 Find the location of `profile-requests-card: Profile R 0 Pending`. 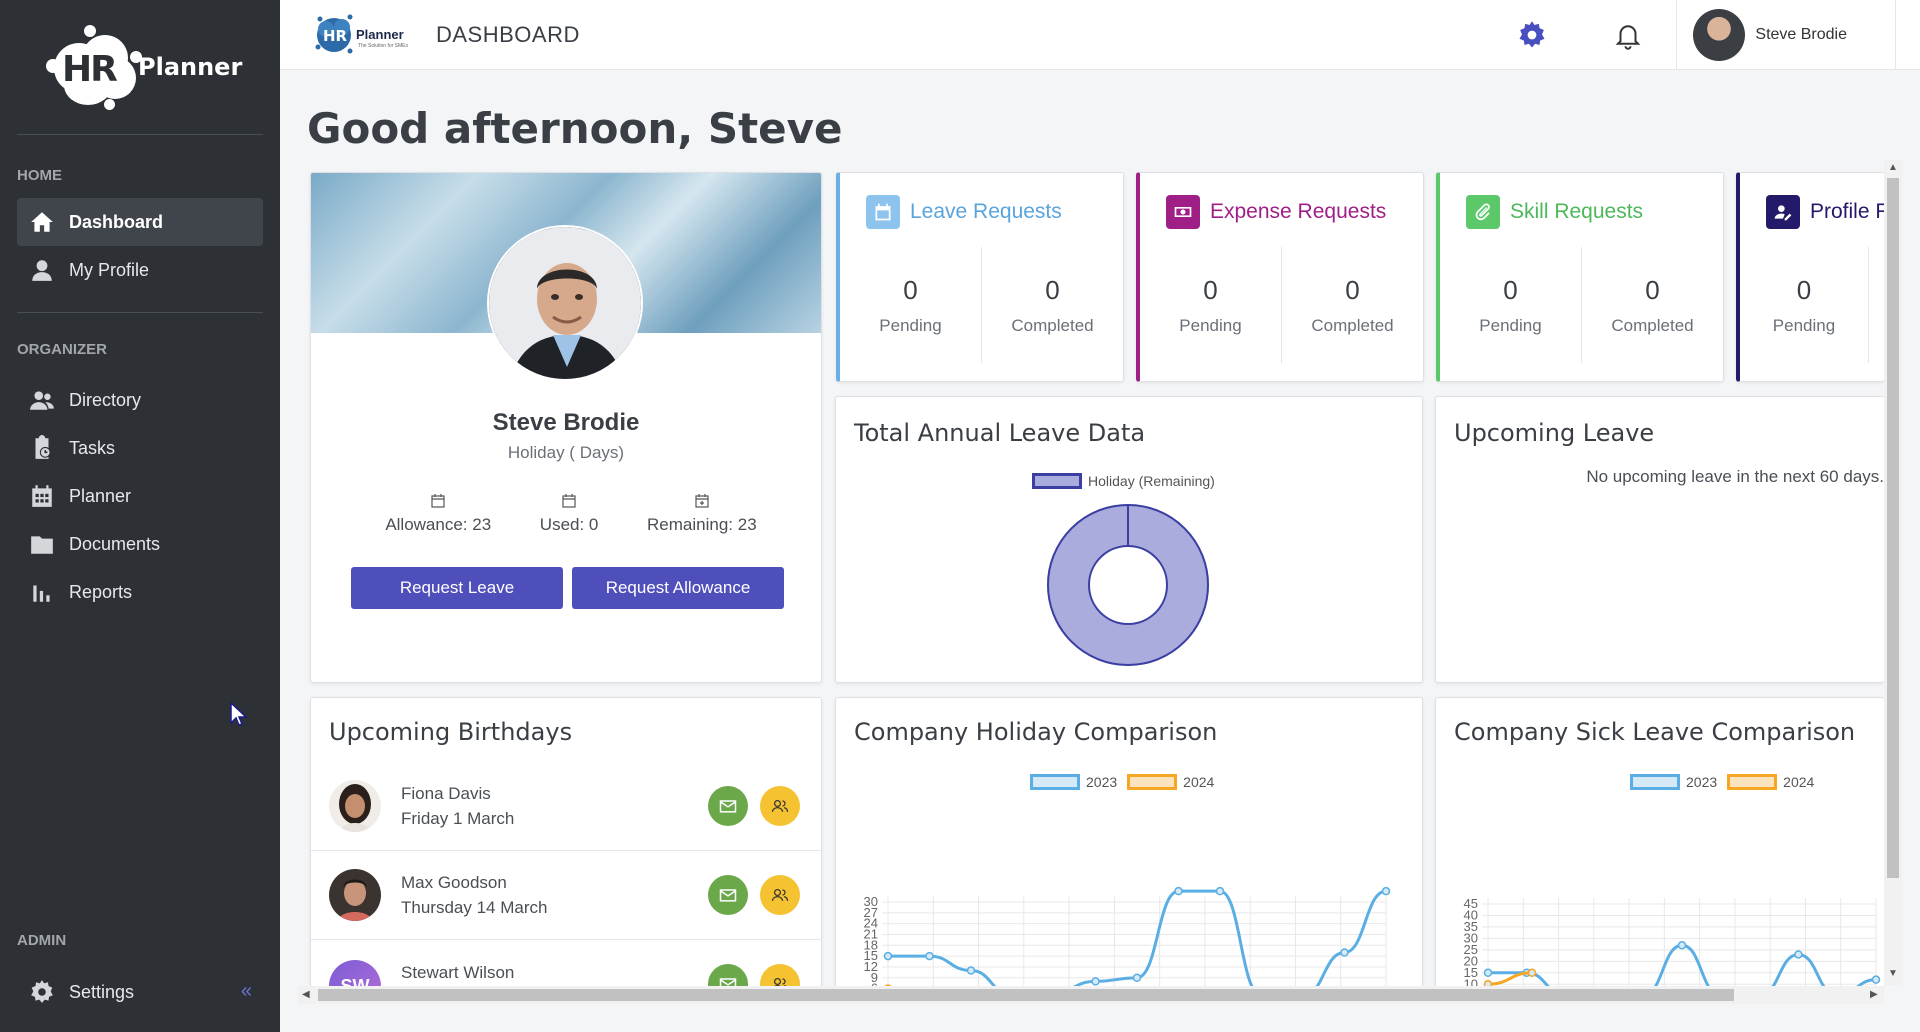

profile-requests-card: Profile R 0 Pending is located at coordinates (1810, 277).